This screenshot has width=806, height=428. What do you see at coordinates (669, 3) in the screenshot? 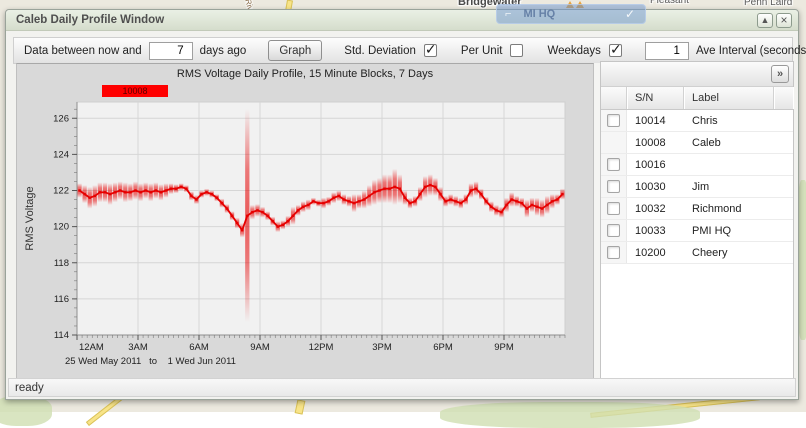
I see `map-label-pleasant: Pleasant` at bounding box center [669, 3].